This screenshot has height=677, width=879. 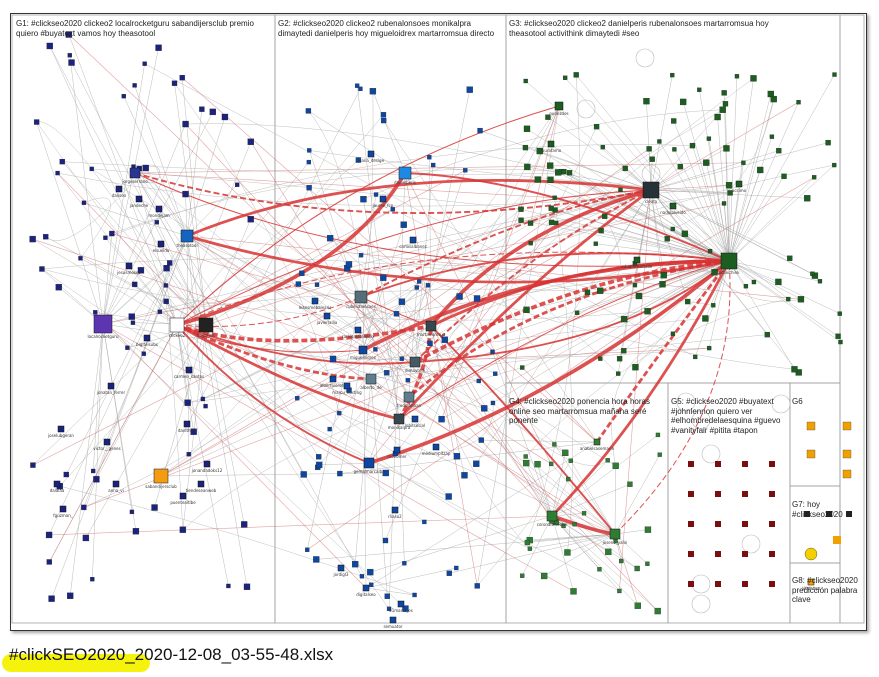 I want to click on node-label: activithink, so click(x=730, y=272).